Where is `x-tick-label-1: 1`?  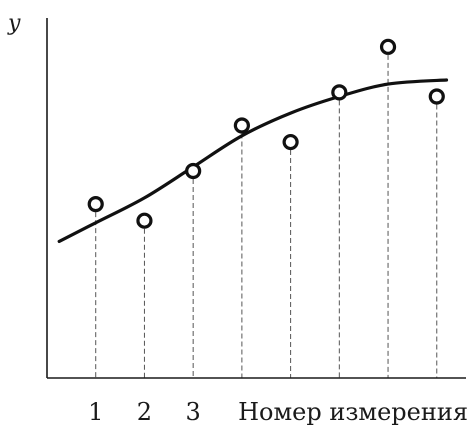 x-tick-label-1: 1 is located at coordinates (95, 412).